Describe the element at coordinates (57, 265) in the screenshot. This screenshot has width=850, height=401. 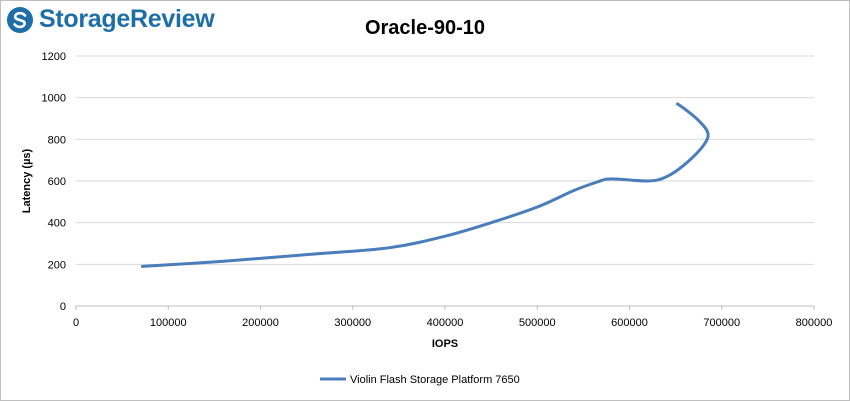
I see `y-tick-label: 200` at that location.